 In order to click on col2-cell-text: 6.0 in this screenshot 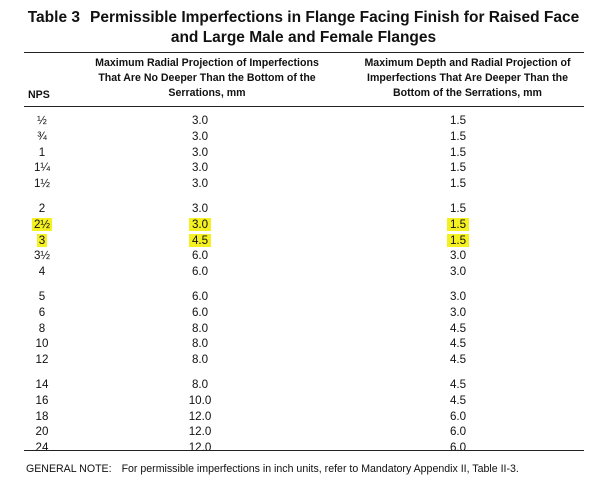, I will do `click(458, 432)`.